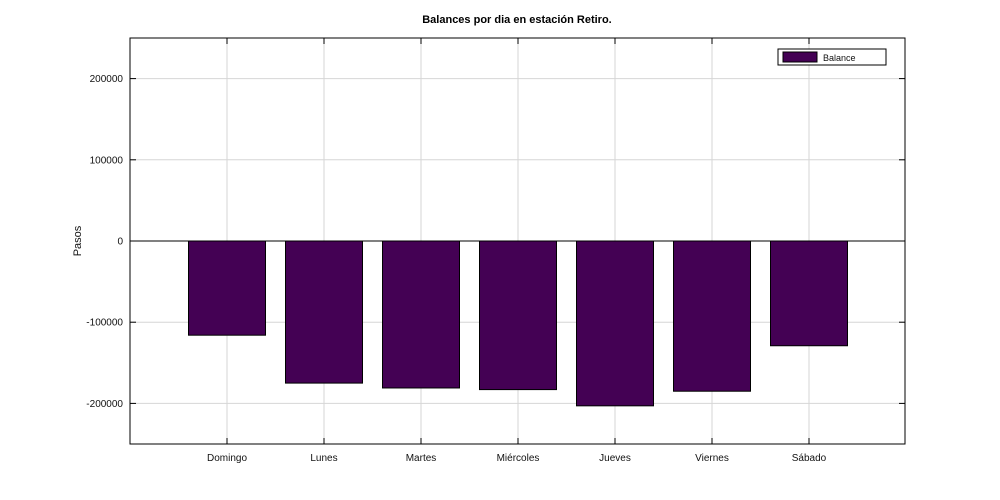 The width and height of the screenshot is (1000, 500). What do you see at coordinates (421, 458) in the screenshot?
I see `x-tick-label: Martes` at bounding box center [421, 458].